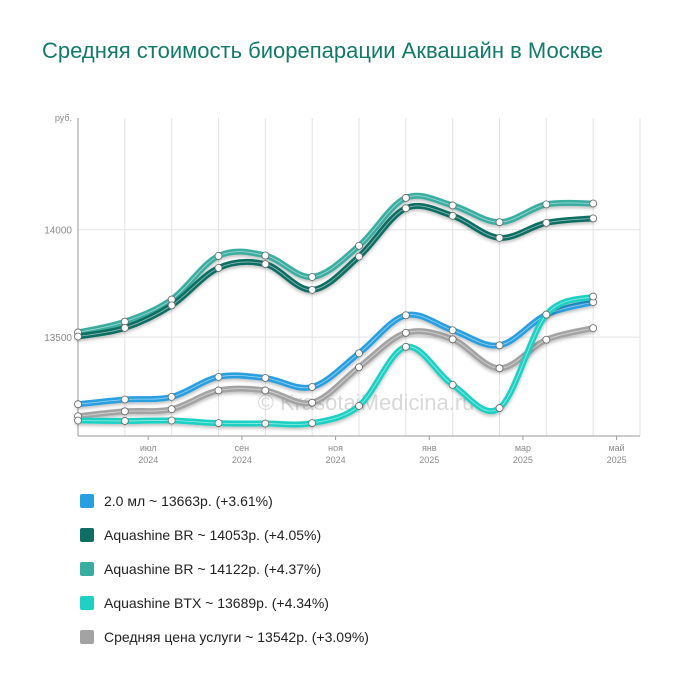 The image size is (700, 680). Describe the element at coordinates (213, 569) in the screenshot. I see `legend-label: Aquashine BR ~ 14122р. (+4.37%)` at that location.